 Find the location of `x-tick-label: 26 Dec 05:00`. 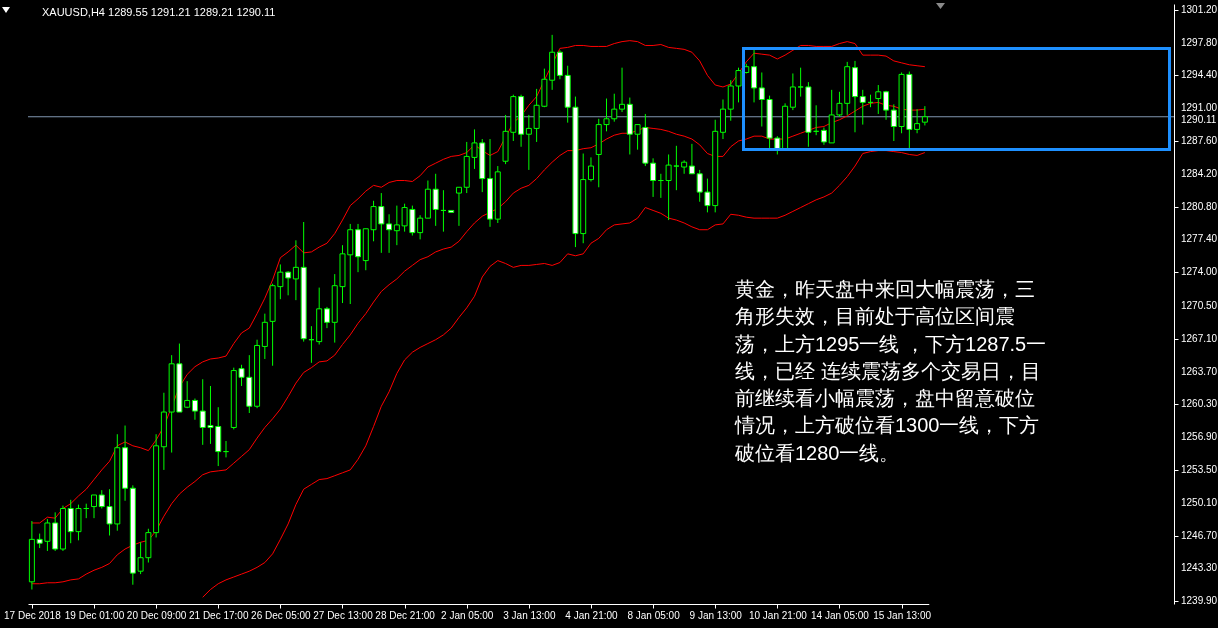

x-tick-label: 26 Dec 05:00 is located at coordinates (281, 615).